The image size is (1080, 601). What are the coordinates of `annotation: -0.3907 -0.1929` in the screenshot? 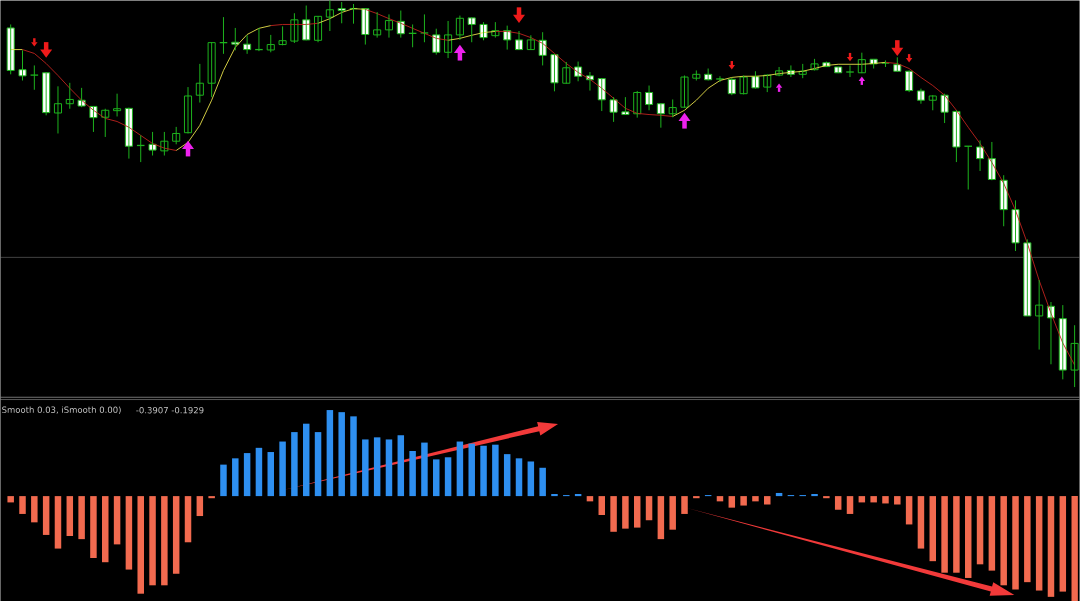 It's located at (170, 410).